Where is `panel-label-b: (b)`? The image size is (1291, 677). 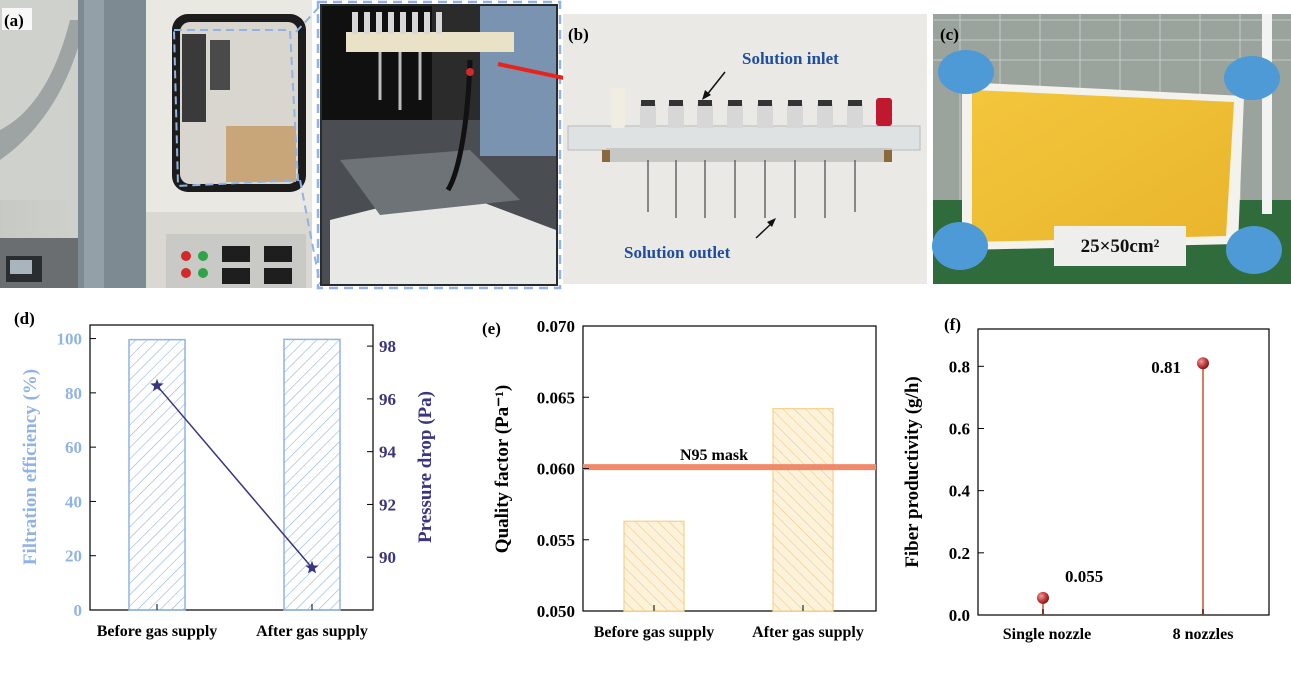 panel-label-b: (b) is located at coordinates (578, 34).